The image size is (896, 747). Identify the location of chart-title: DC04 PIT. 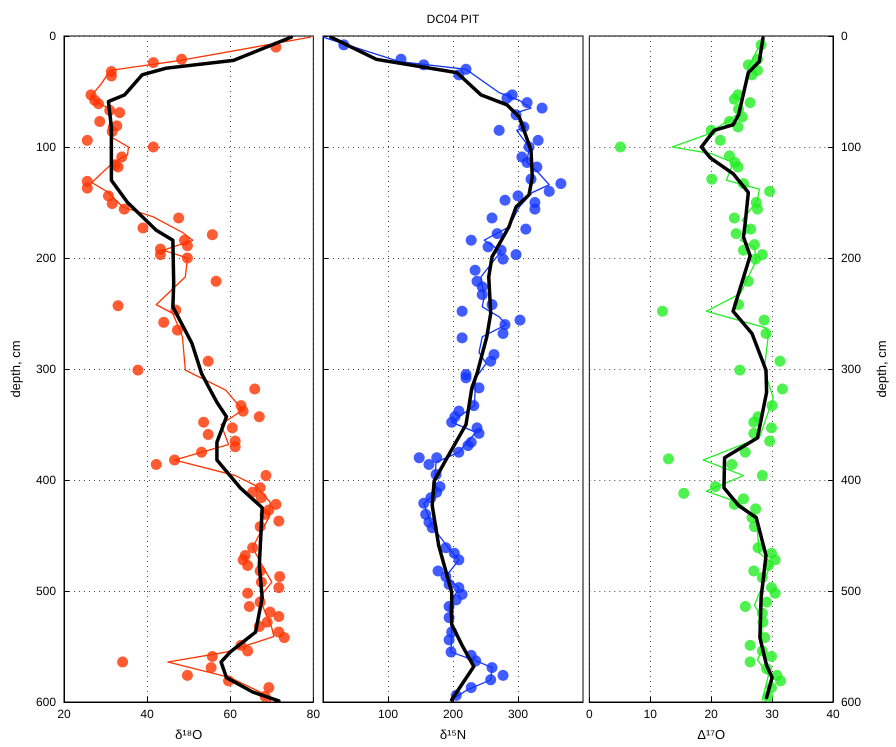
(453, 19).